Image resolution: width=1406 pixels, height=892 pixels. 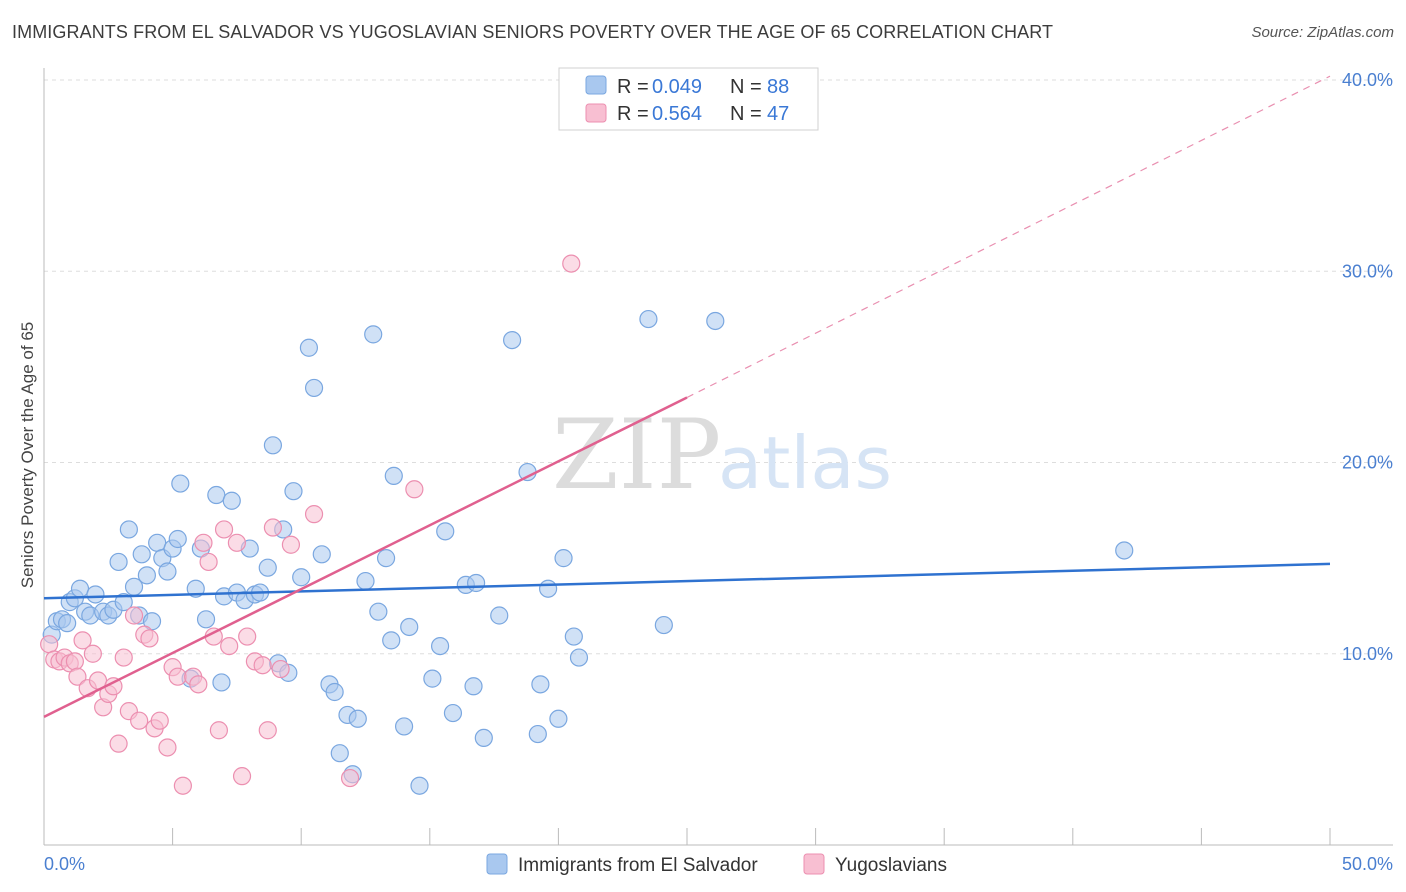 I want to click on y-tick-label: 30.0%, so click(x=1367, y=271).